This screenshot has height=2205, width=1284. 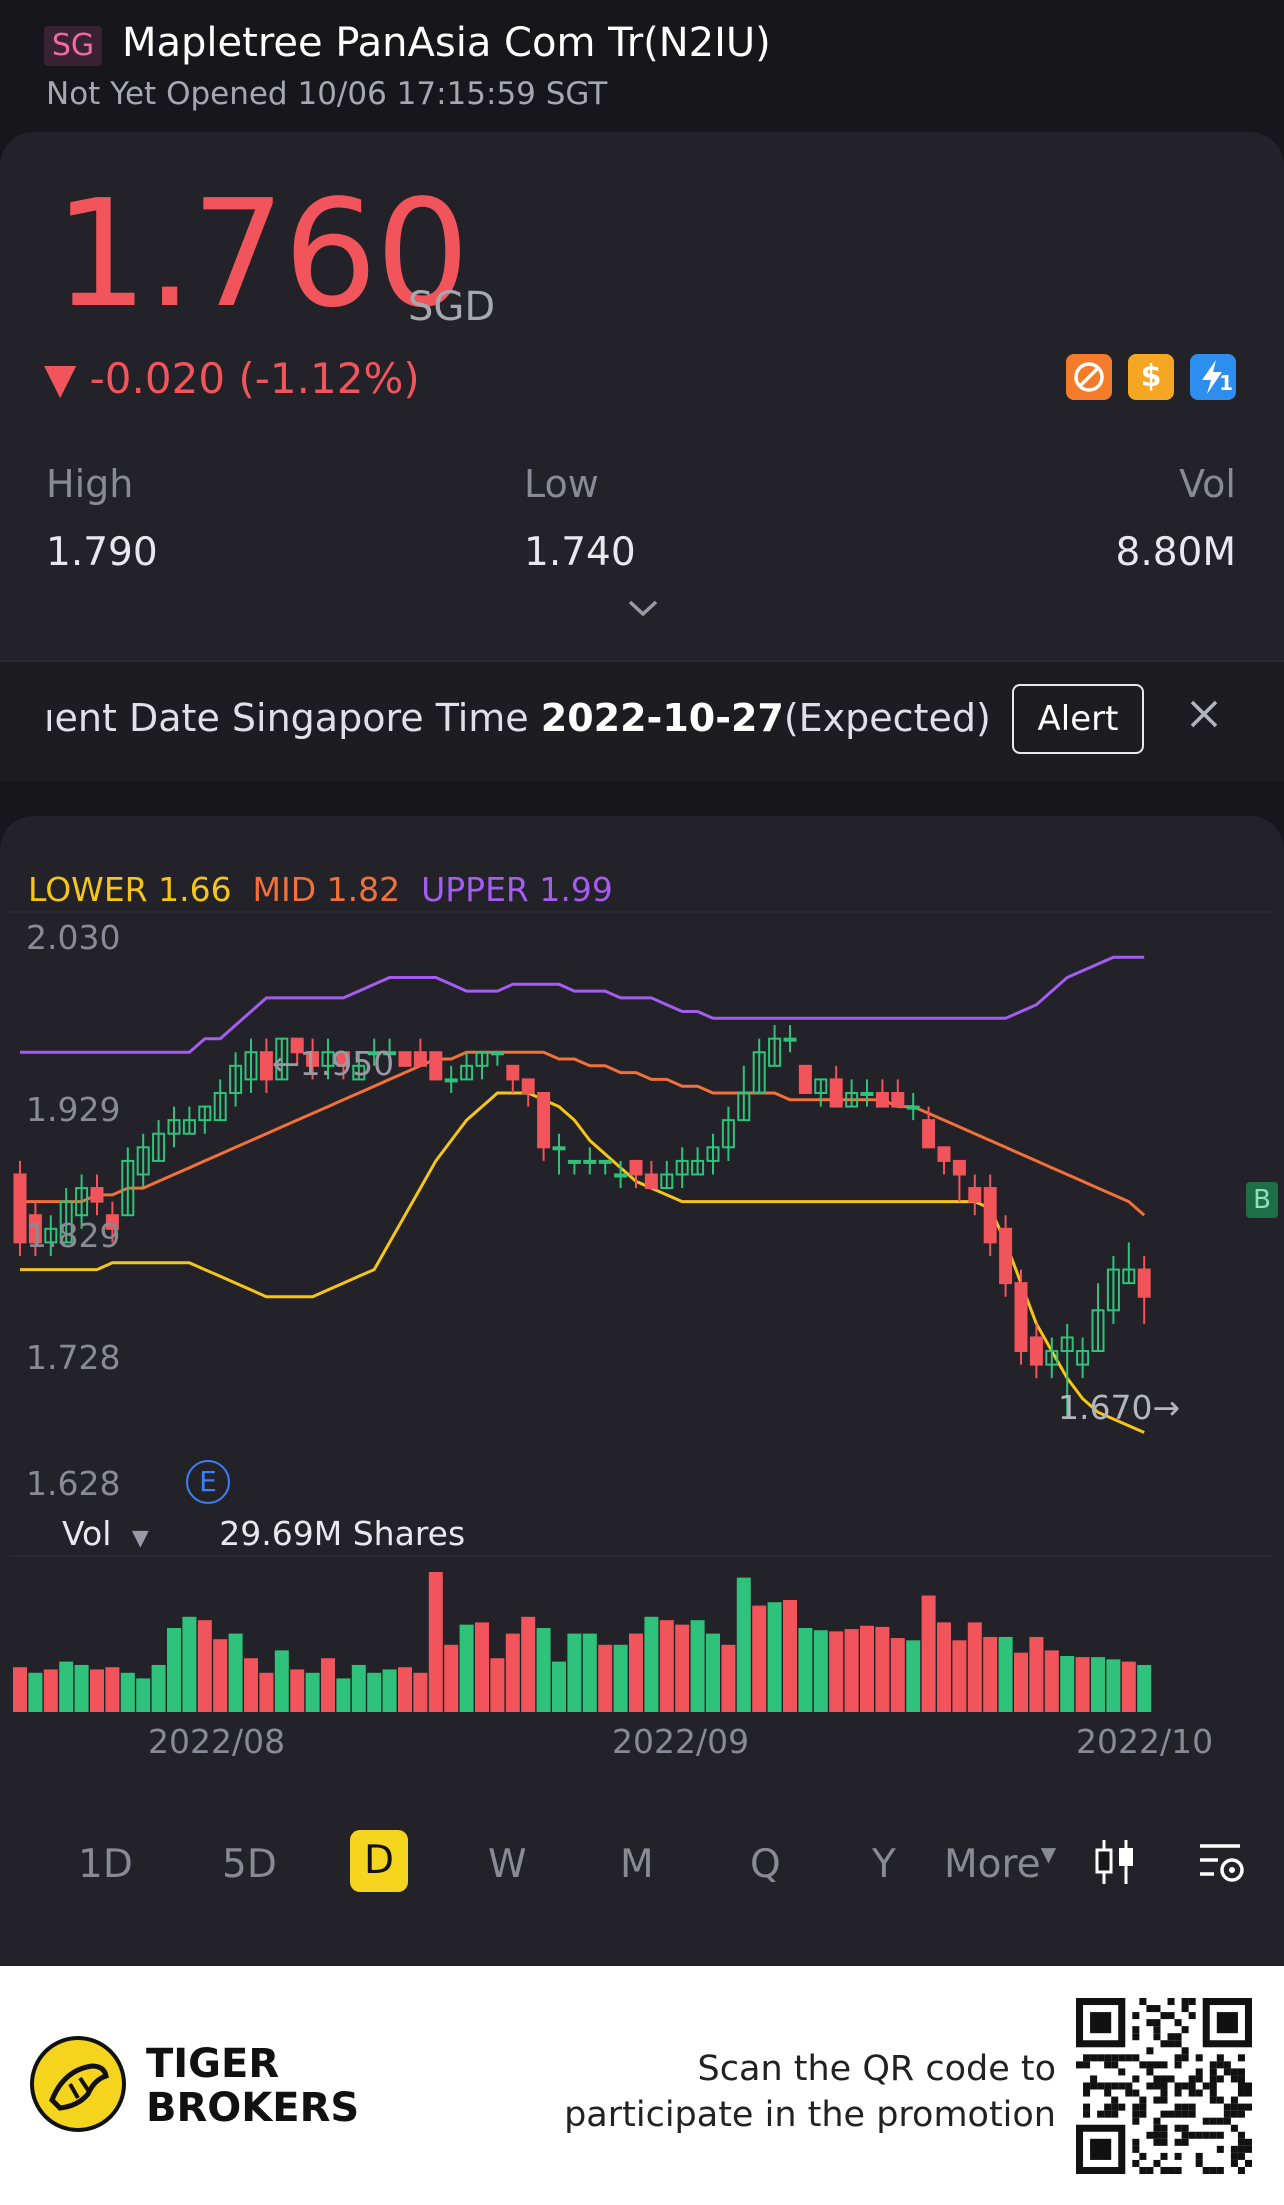 I want to click on close-icon, so click(x=1204, y=714).